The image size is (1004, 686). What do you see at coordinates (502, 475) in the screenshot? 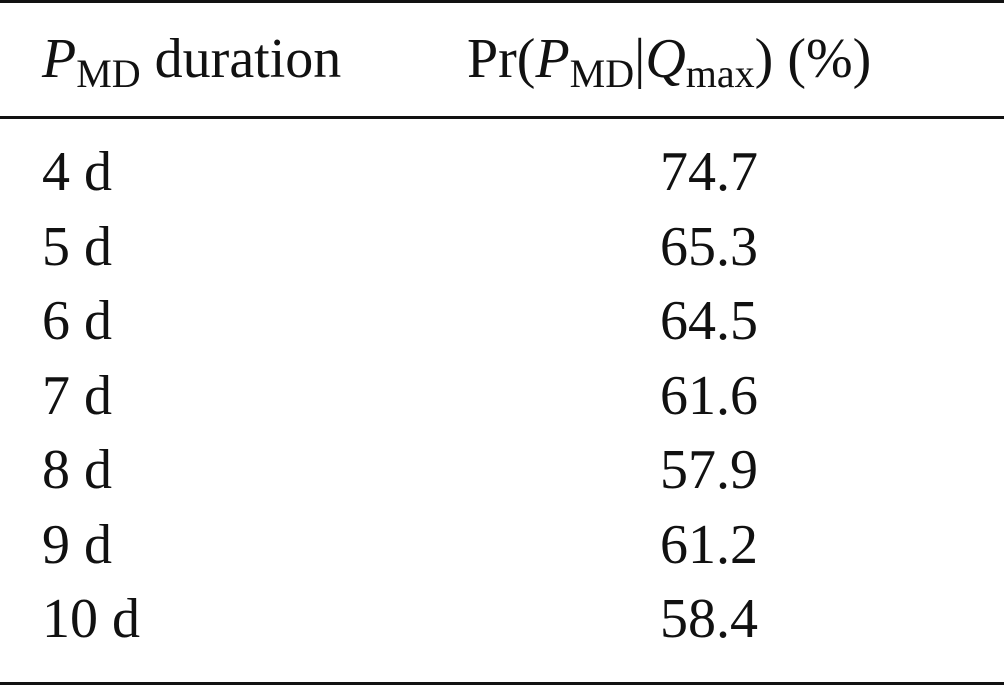
I see `table-row: 8 d 57.9` at bounding box center [502, 475].